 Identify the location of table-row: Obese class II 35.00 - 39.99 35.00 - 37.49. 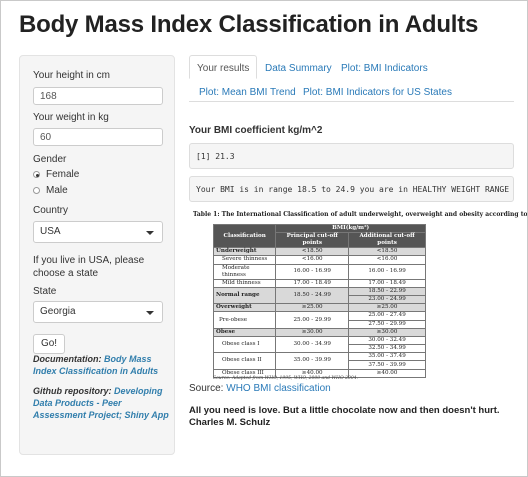
(319, 361).